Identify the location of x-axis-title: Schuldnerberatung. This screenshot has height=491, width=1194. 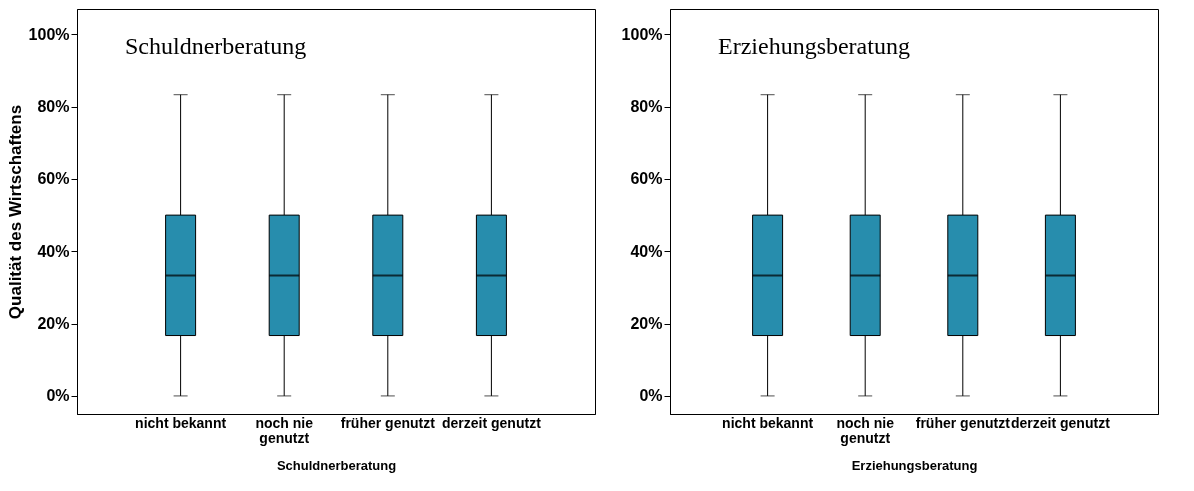
(336, 465).